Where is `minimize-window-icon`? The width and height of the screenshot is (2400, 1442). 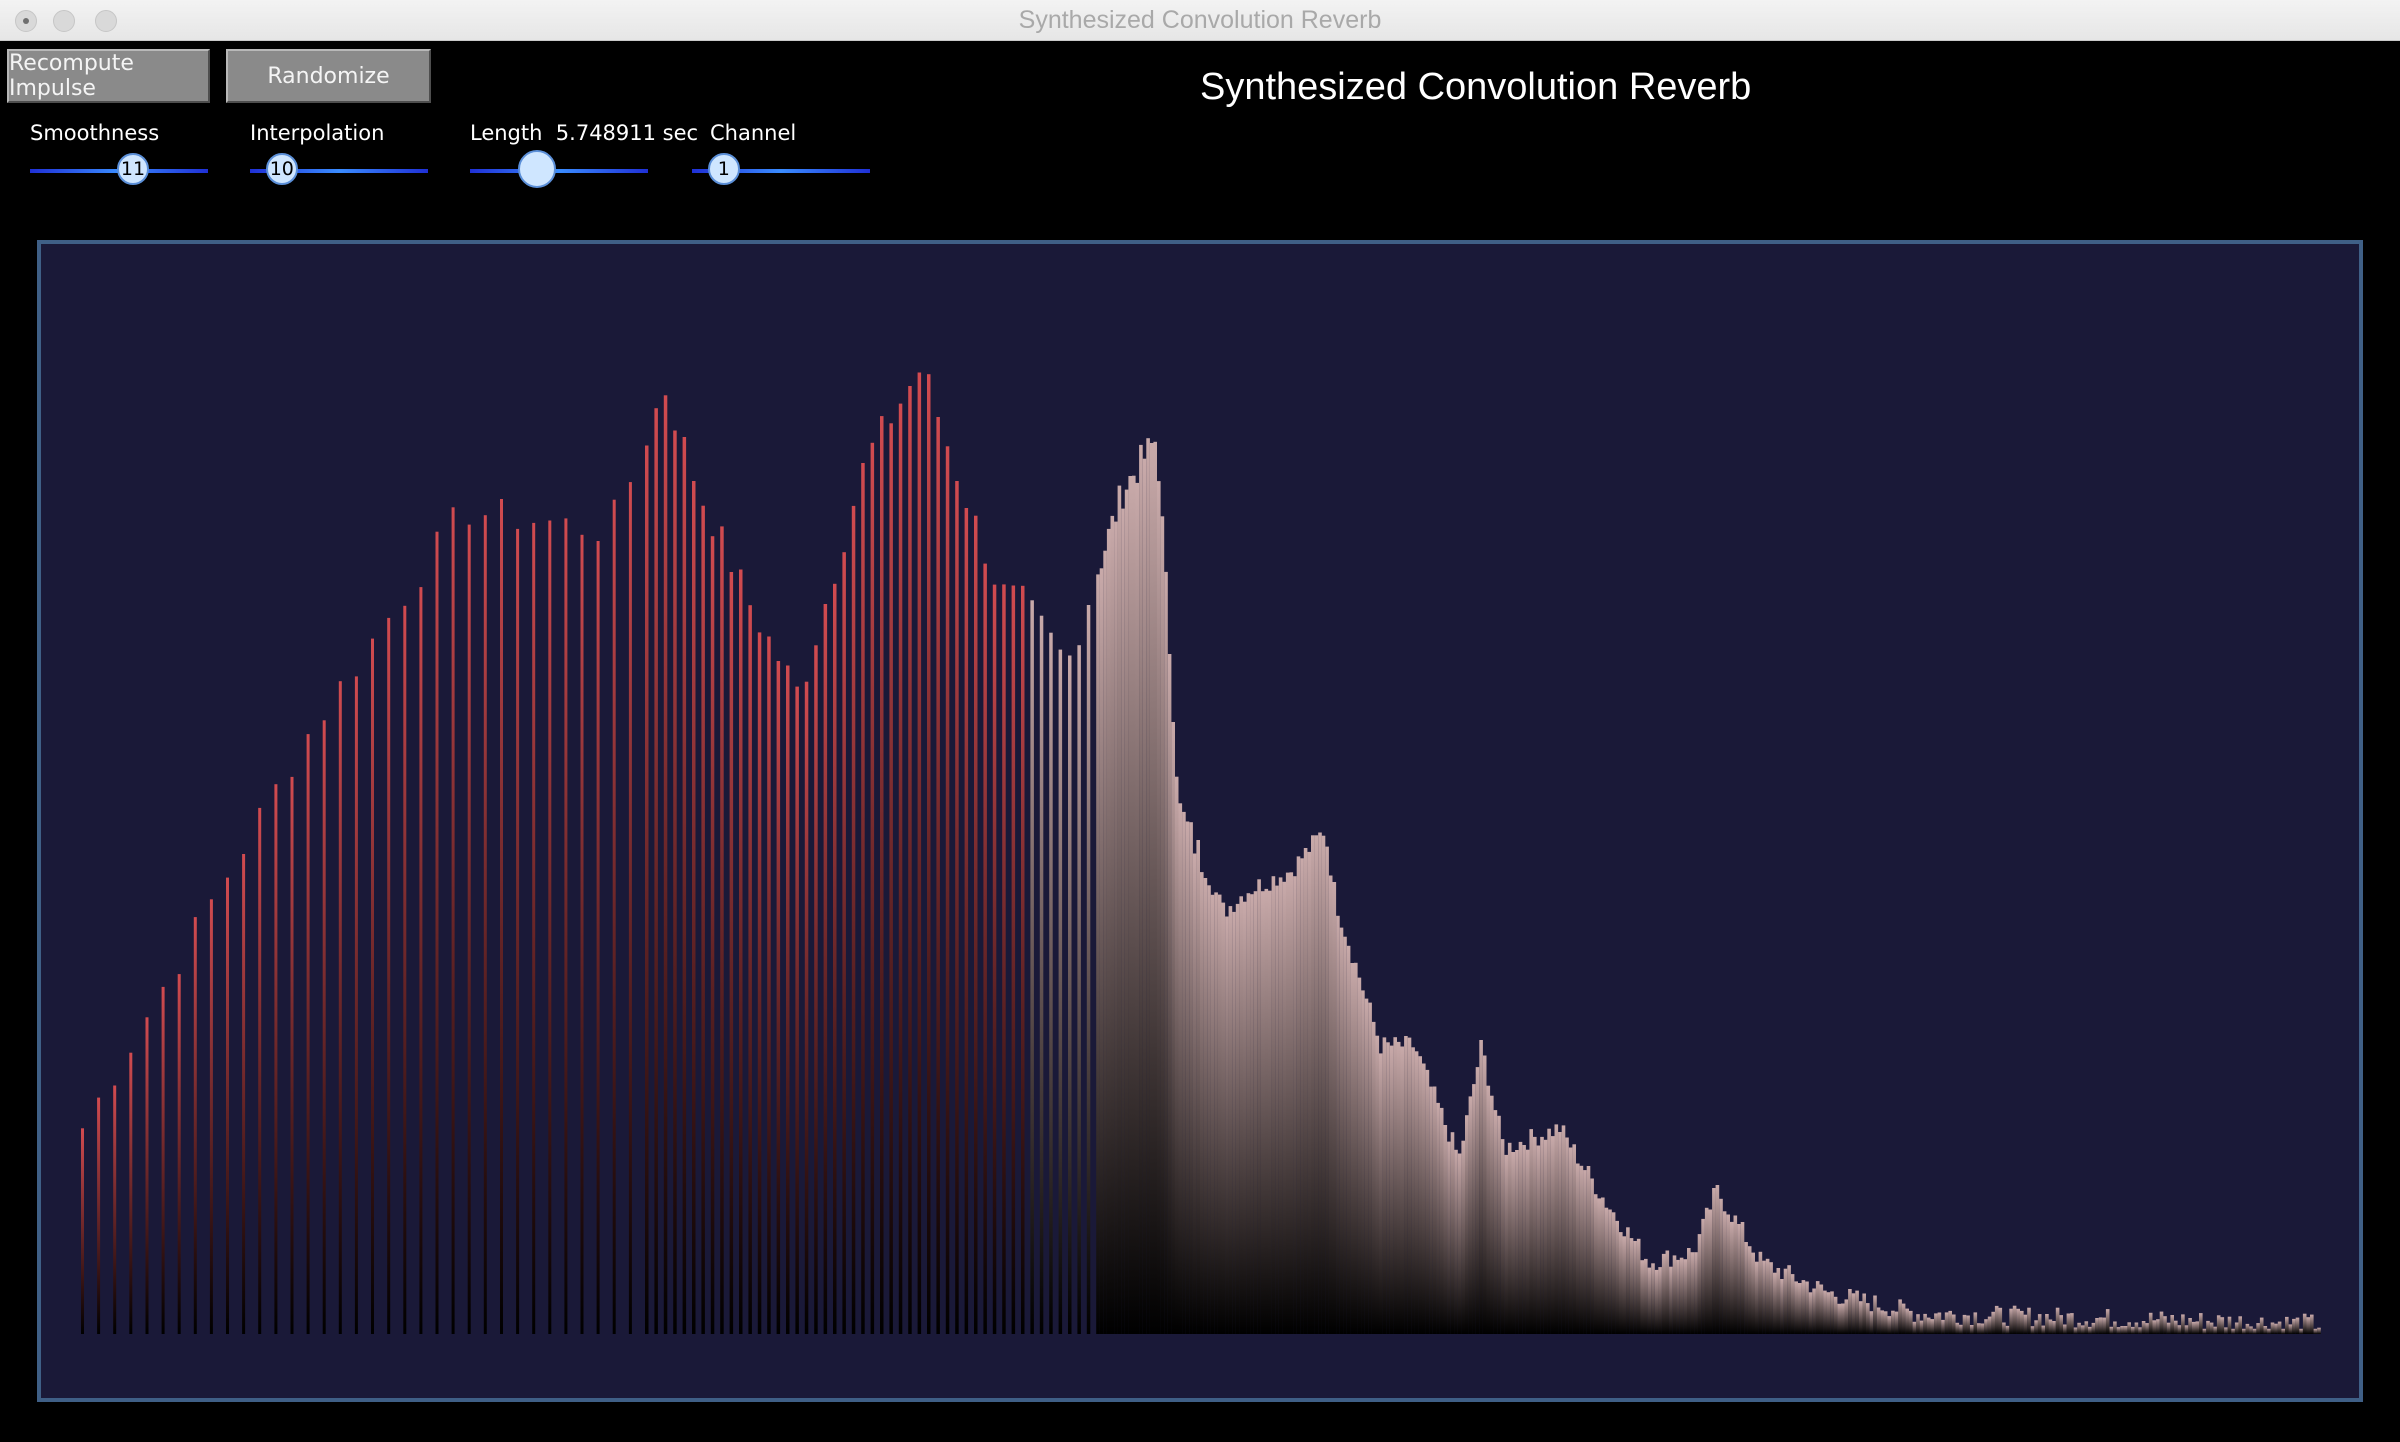 minimize-window-icon is located at coordinates (64, 21).